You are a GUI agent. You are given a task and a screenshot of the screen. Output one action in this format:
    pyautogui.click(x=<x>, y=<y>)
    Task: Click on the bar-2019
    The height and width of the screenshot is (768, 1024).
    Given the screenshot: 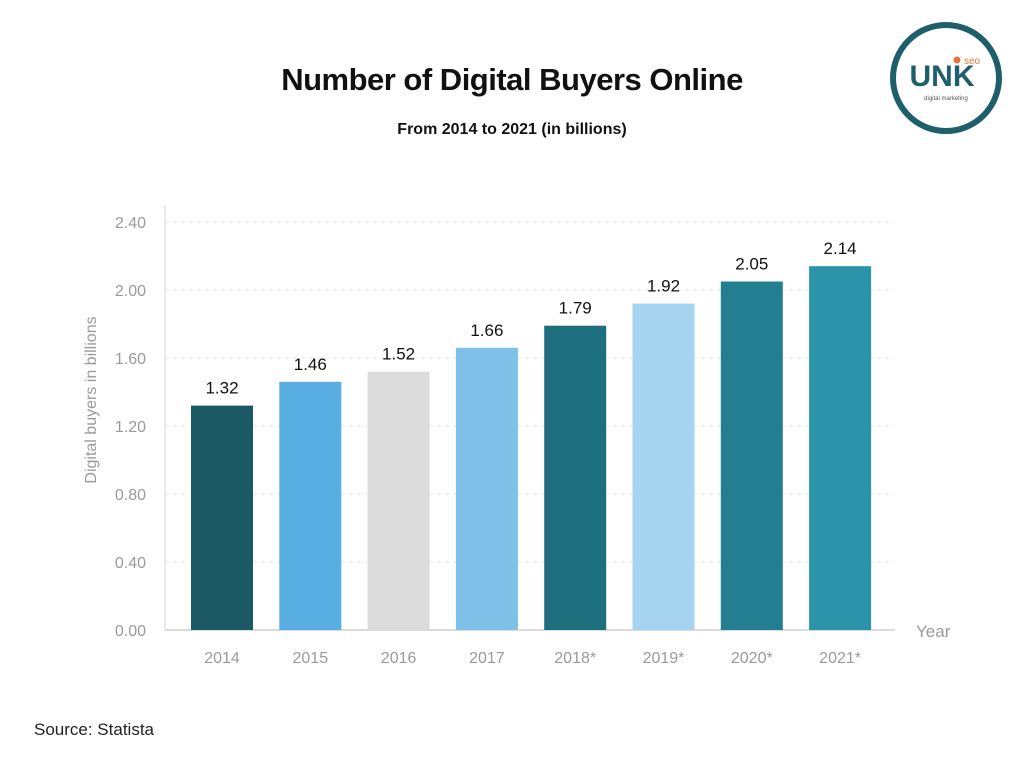 What is the action you would take?
    pyautogui.click(x=663, y=466)
    